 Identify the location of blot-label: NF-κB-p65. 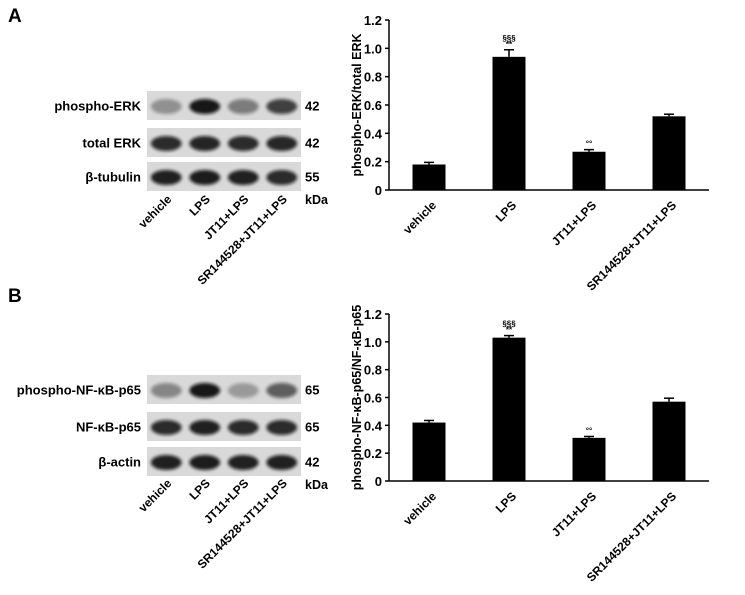
(108, 427).